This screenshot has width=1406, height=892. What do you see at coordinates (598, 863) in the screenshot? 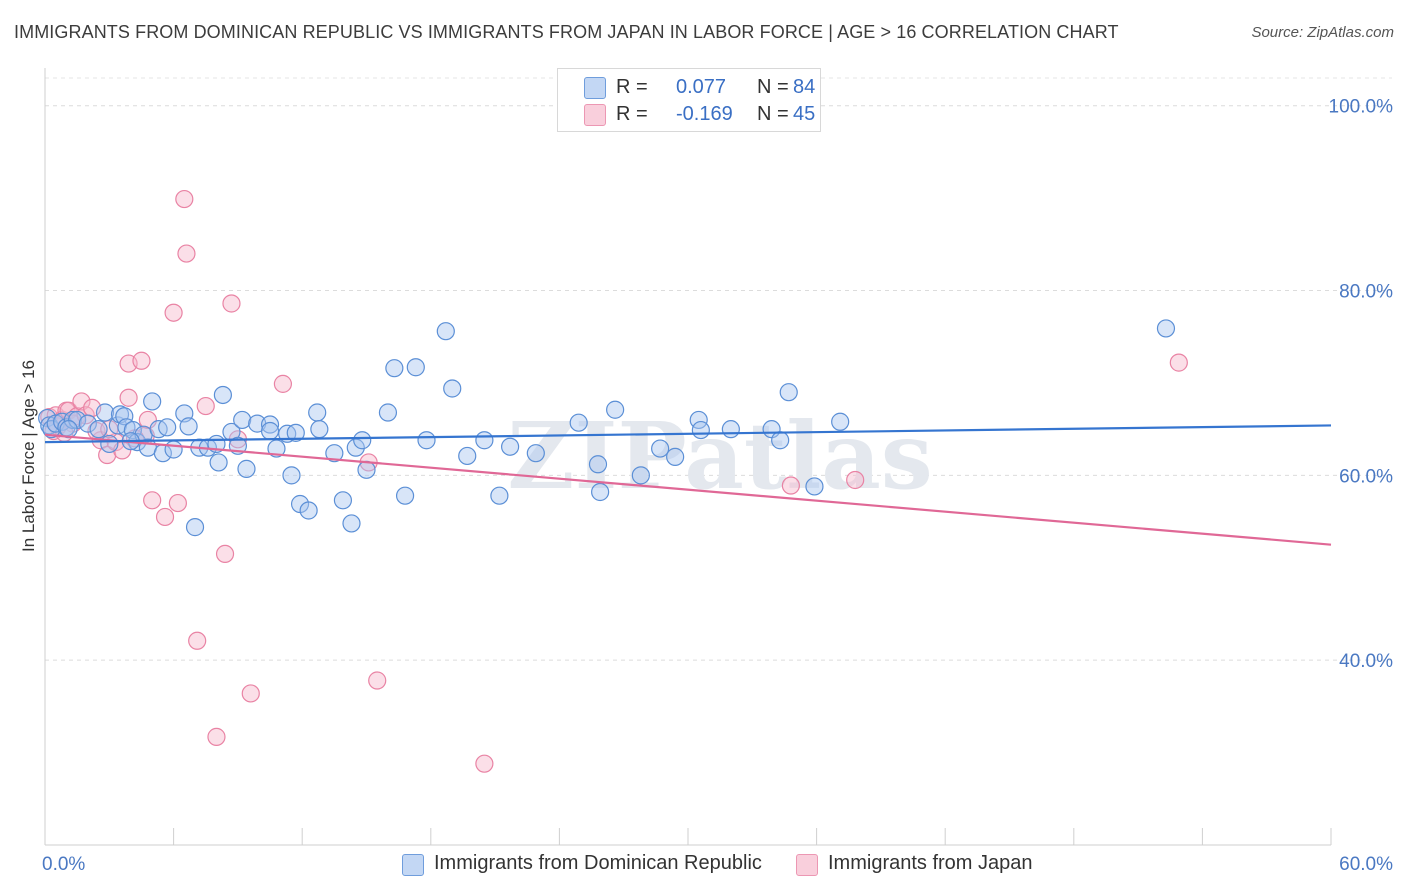
I see `legend-series-label: Immigrants from Dominican Republic` at bounding box center [598, 863].